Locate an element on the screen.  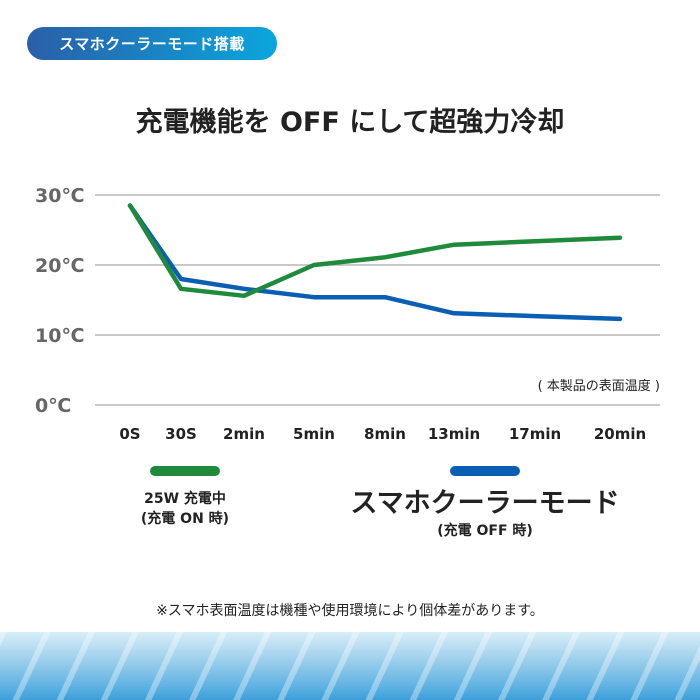
x-tick-label: 8min is located at coordinates (385, 434).